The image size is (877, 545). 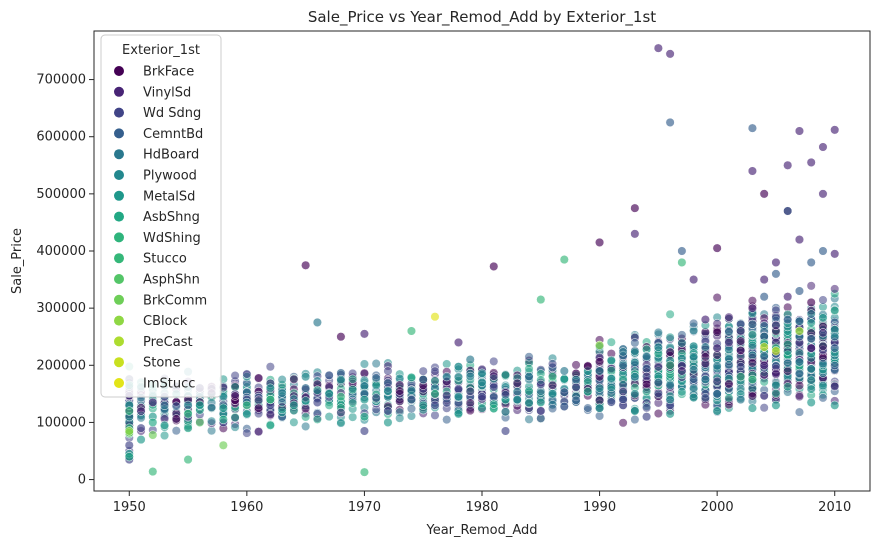 I want to click on legend-box, so click(x=161, y=216).